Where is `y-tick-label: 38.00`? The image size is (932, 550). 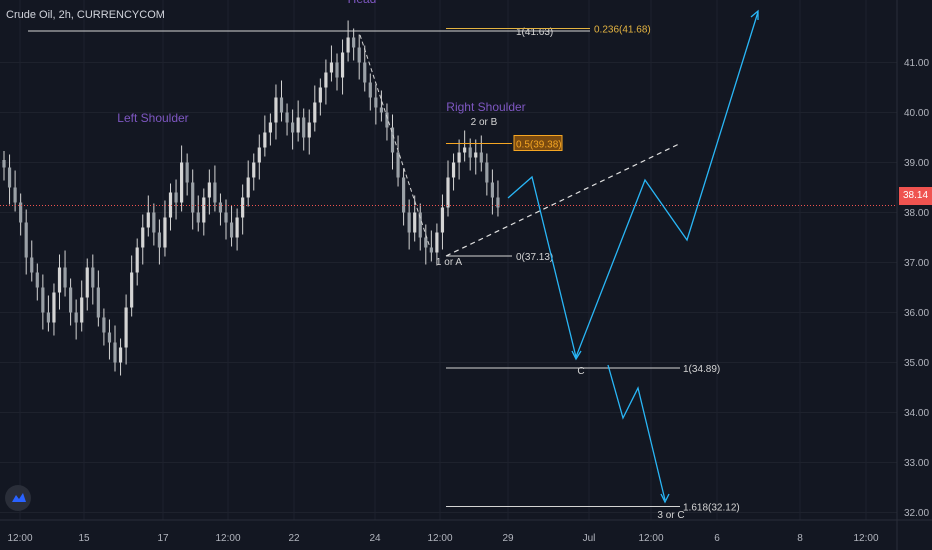 y-tick-label: 38.00 is located at coordinates (916, 213).